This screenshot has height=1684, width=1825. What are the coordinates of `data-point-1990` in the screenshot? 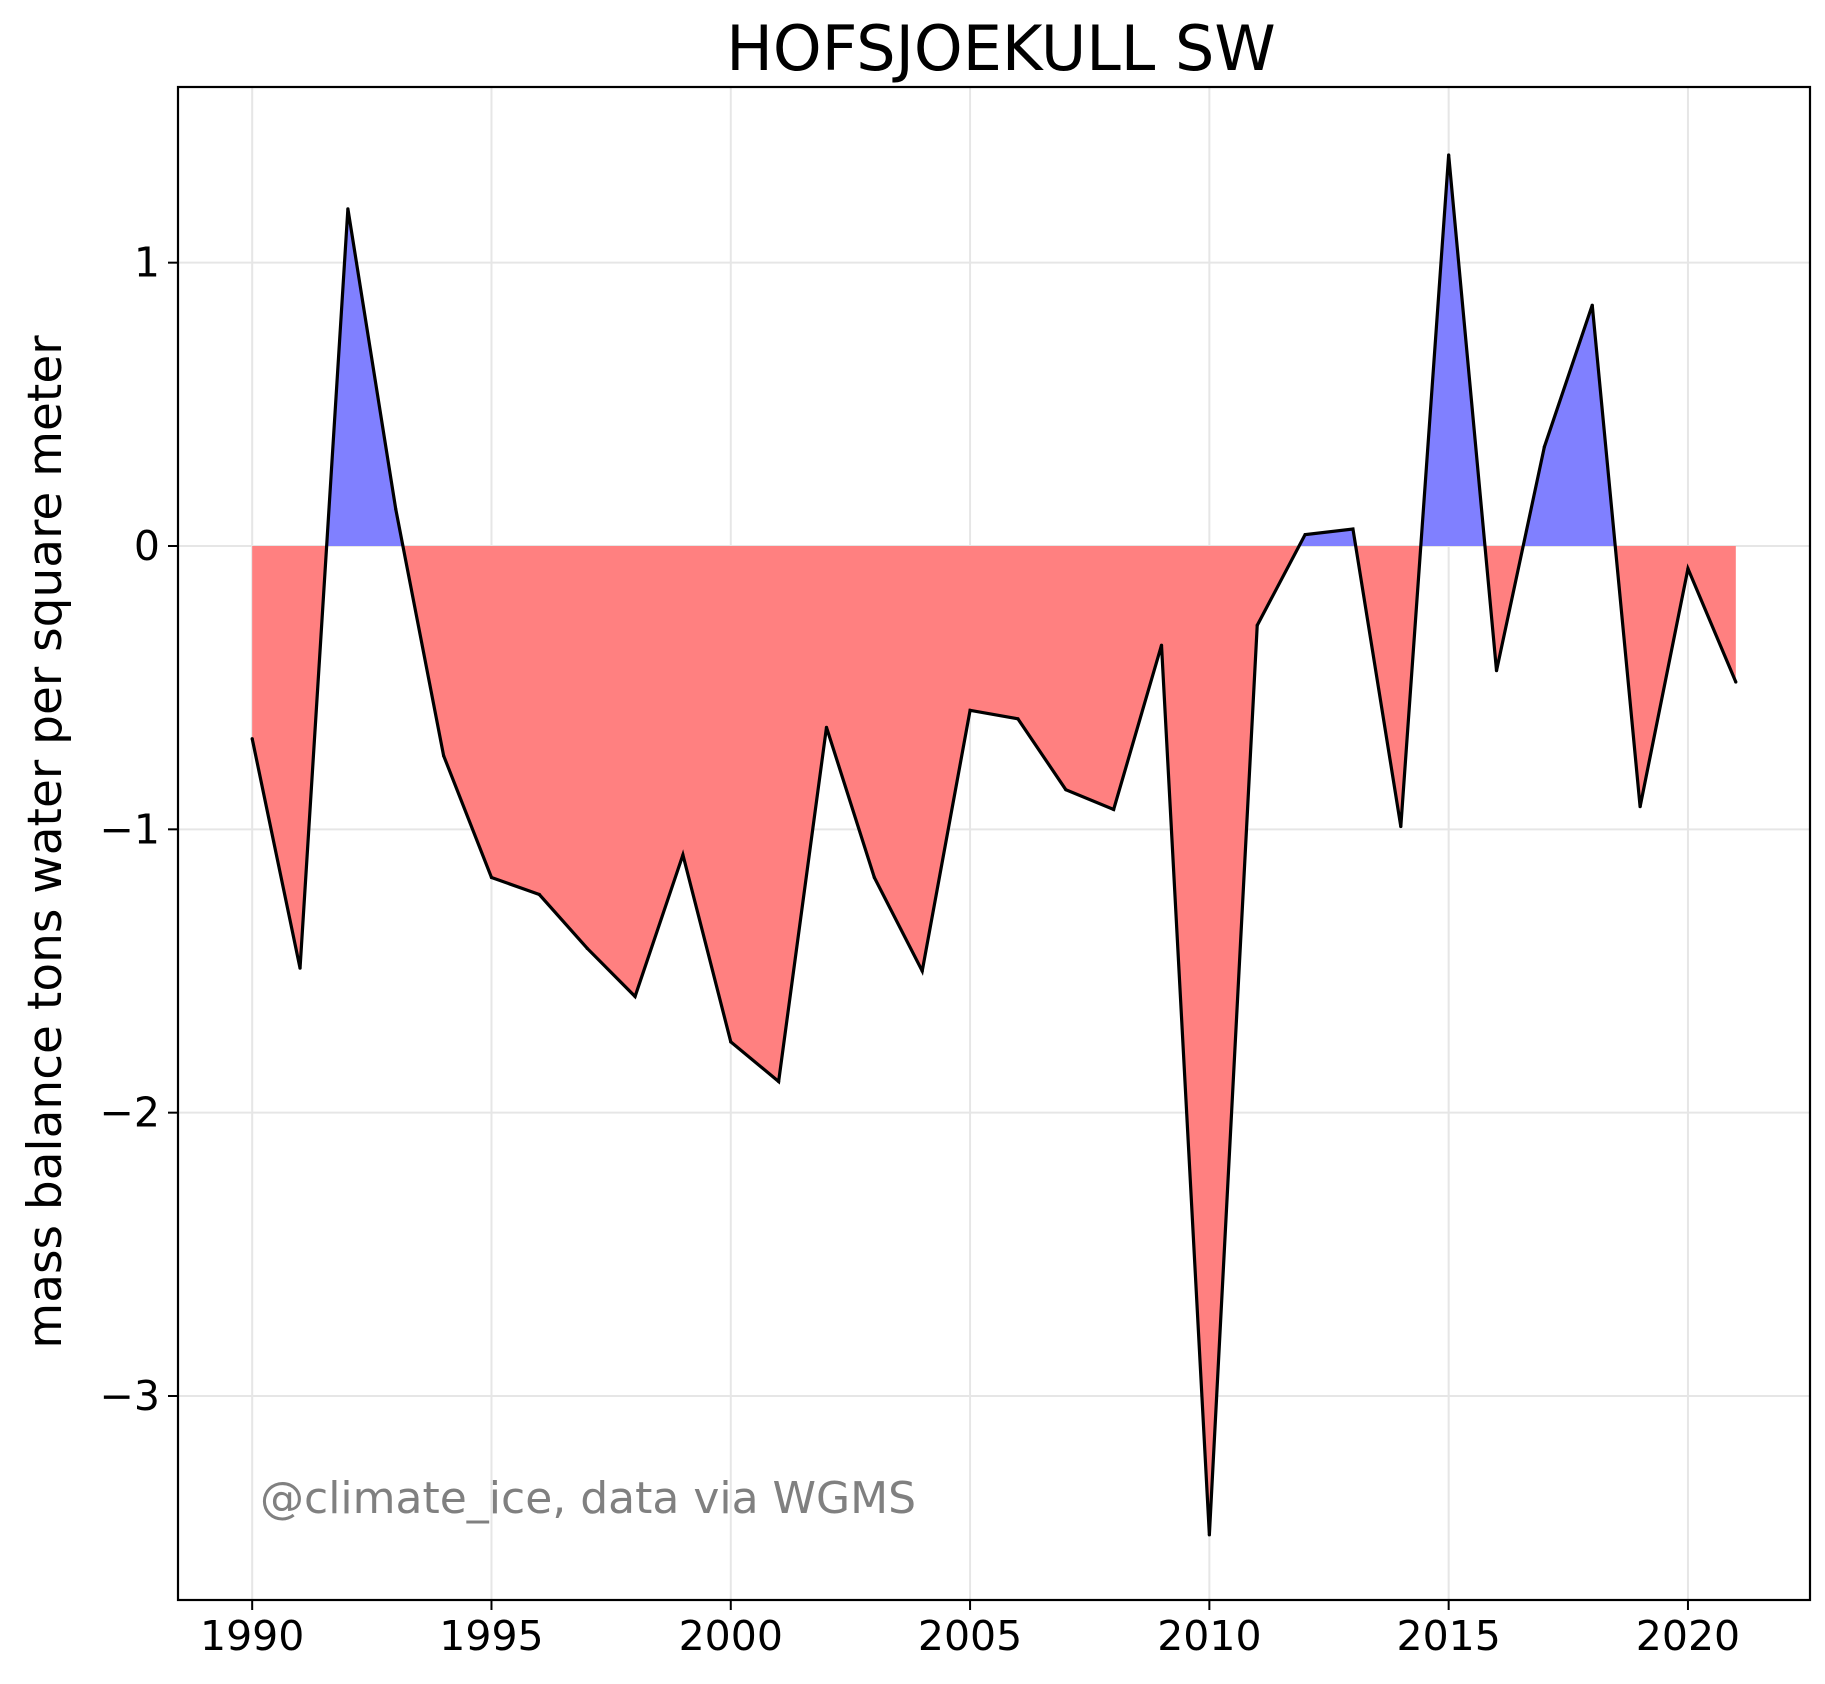 It's located at (252, 739).